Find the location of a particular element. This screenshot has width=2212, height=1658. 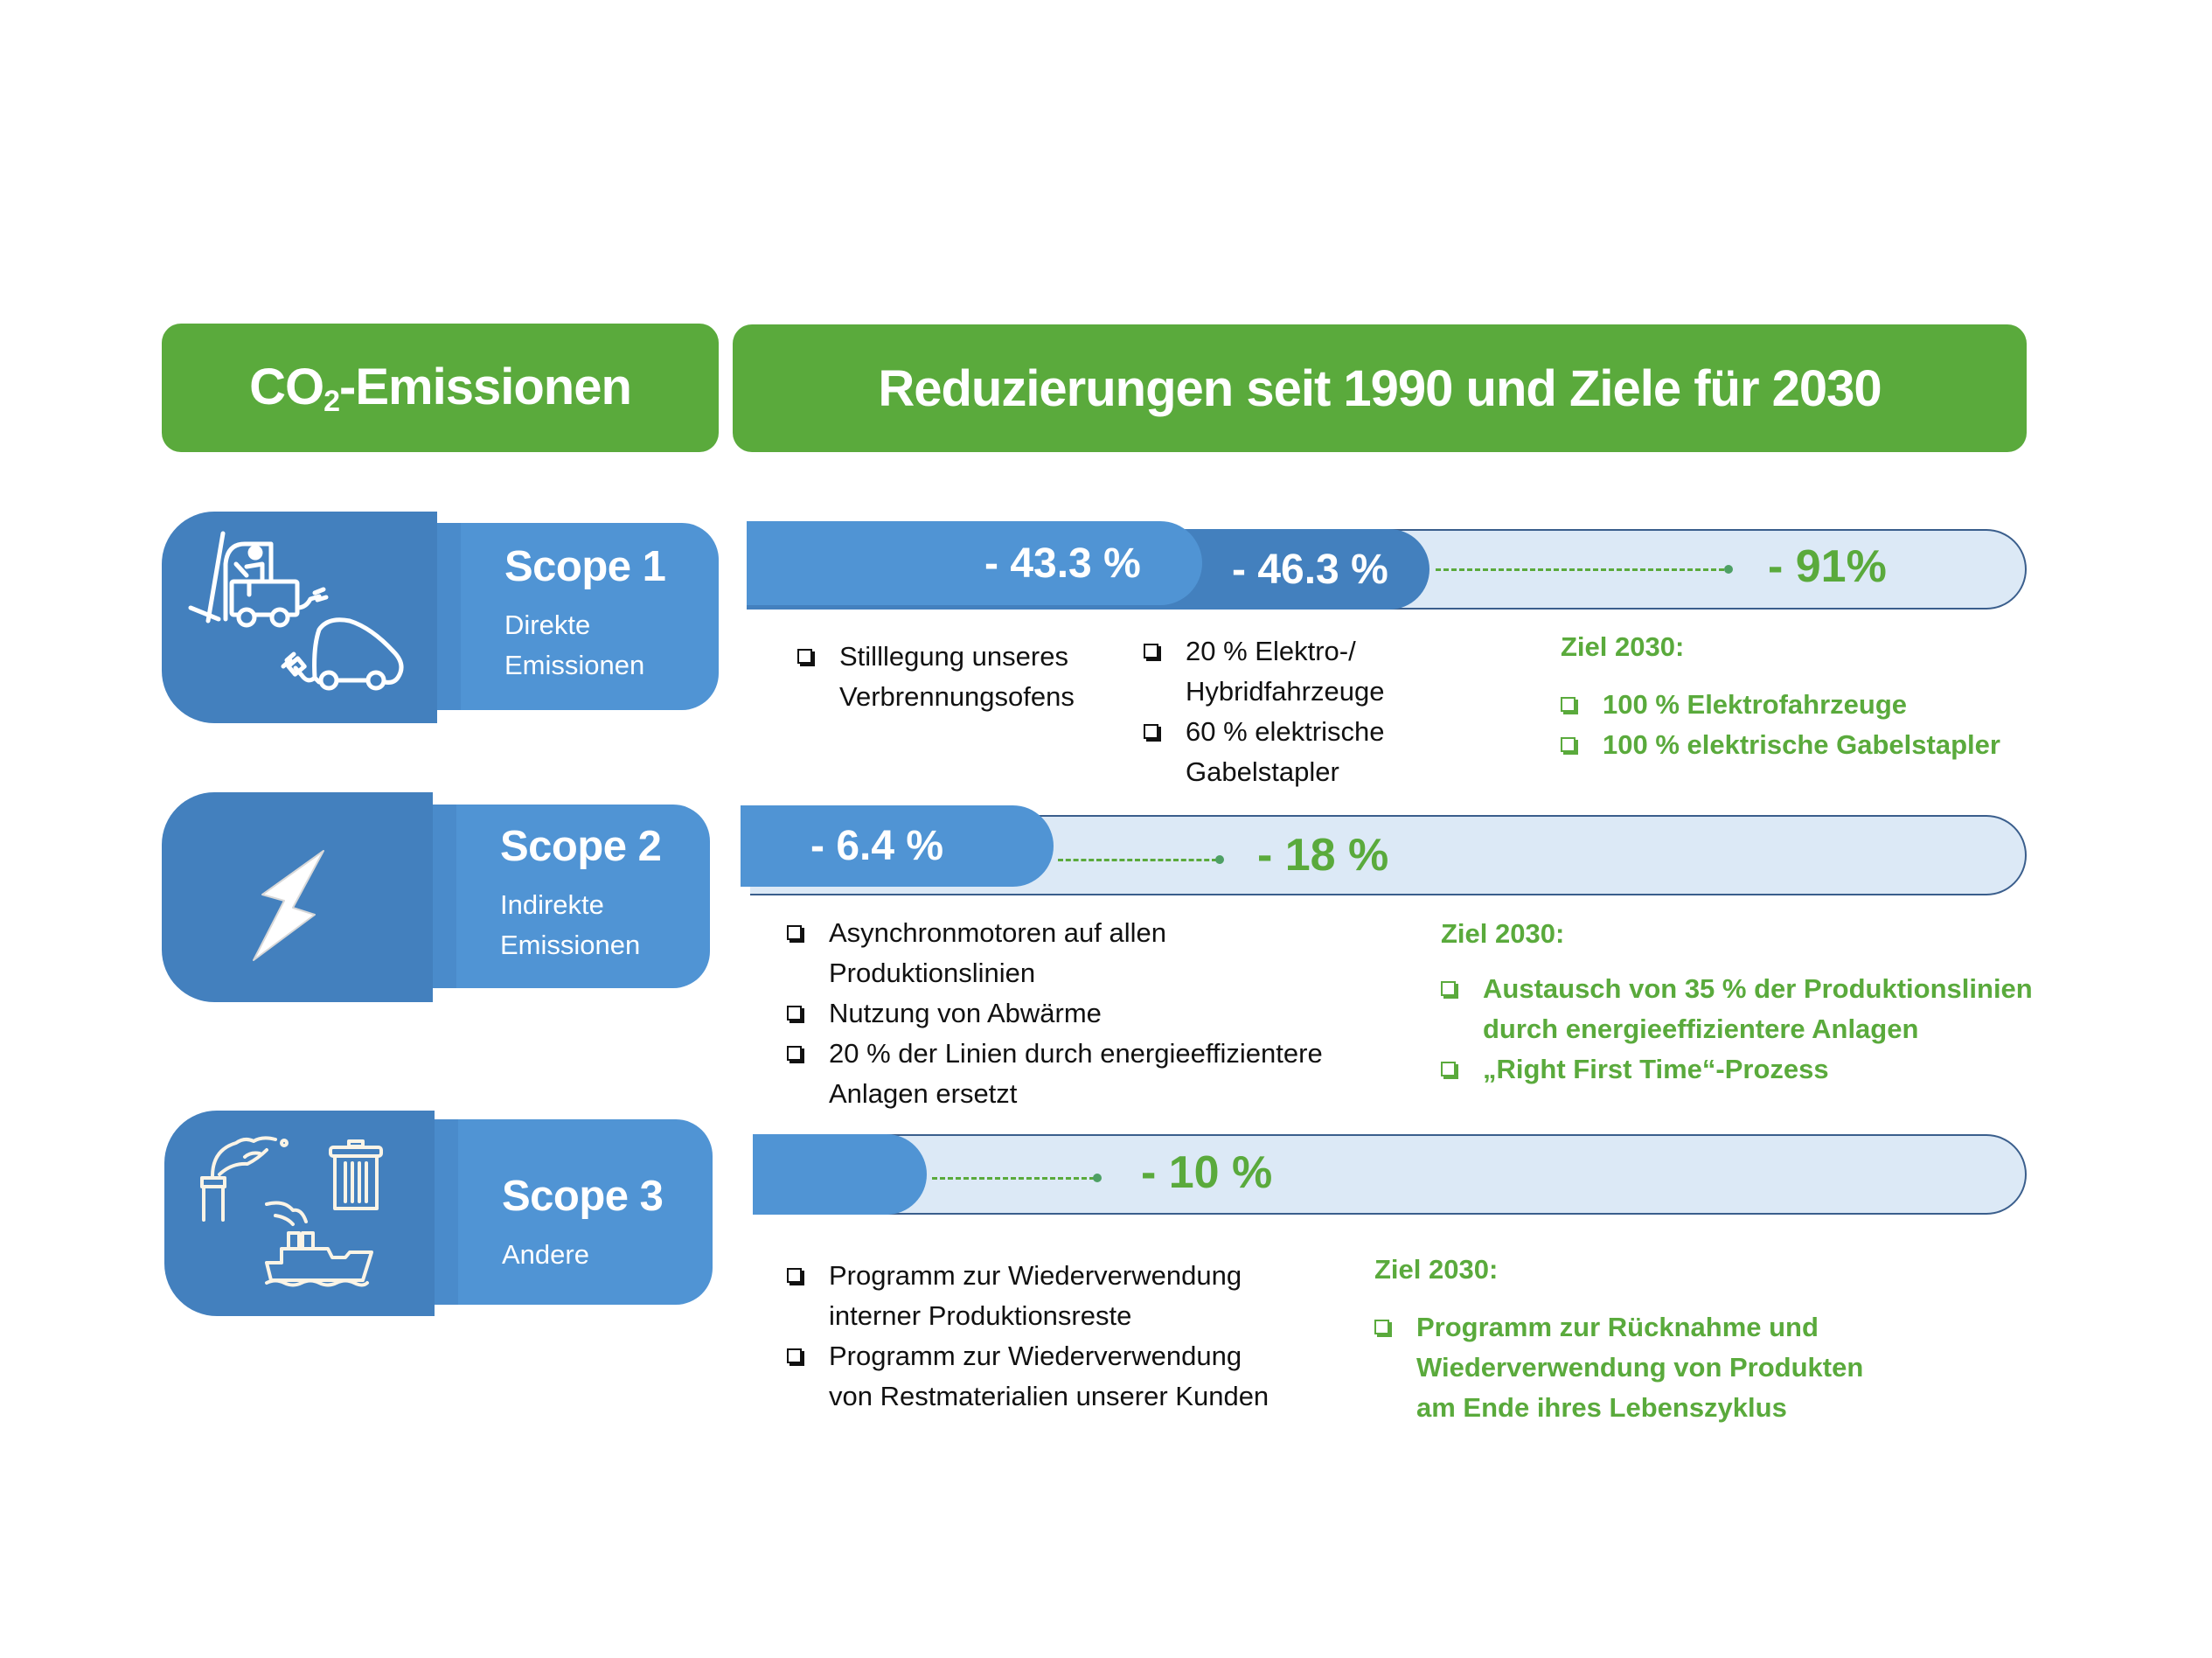

list-item: Stilllegung unseres Verbrennungsofens is located at coordinates (963, 677).